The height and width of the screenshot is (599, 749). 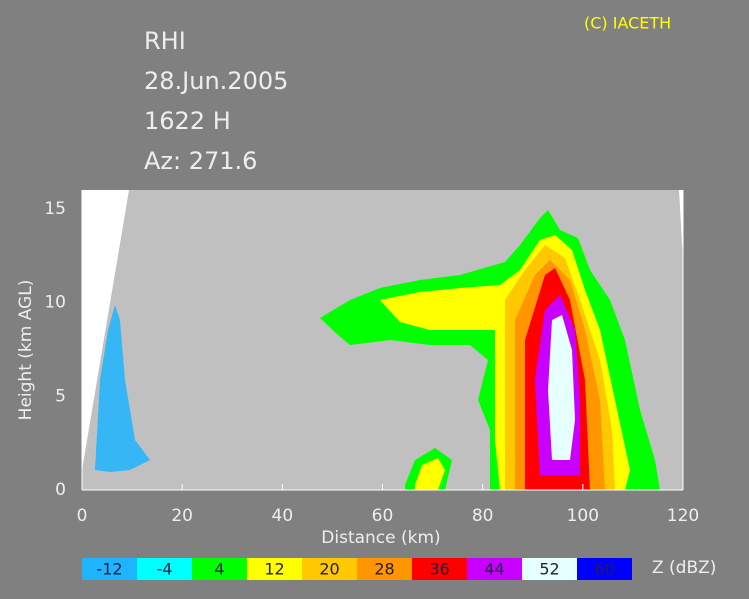 I want to click on x-tick-label: 60, so click(x=383, y=516).